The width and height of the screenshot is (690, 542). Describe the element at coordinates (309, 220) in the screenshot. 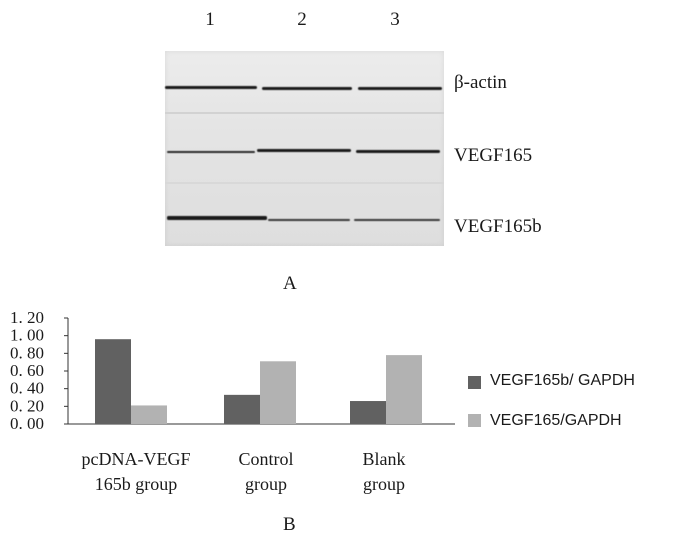

I see `band-vegf165b-lane2` at that location.